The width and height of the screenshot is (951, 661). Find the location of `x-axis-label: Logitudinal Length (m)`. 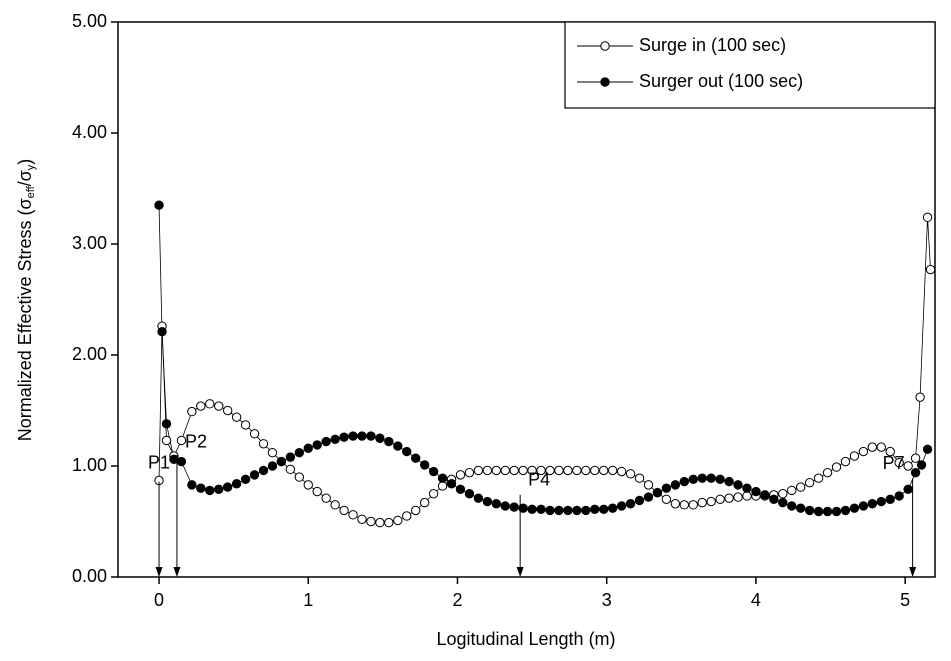

x-axis-label: Logitudinal Length (m) is located at coordinates (525, 639).